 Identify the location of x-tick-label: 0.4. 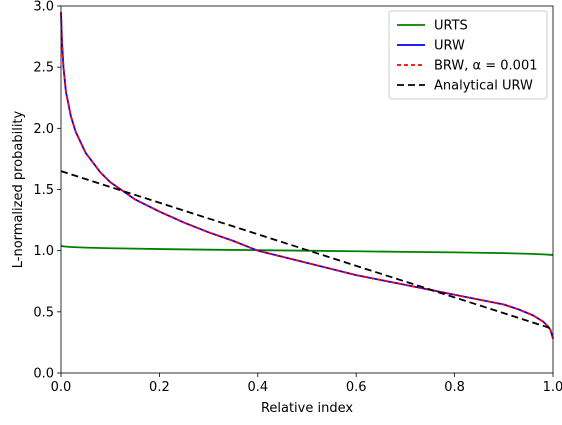
(257, 387).